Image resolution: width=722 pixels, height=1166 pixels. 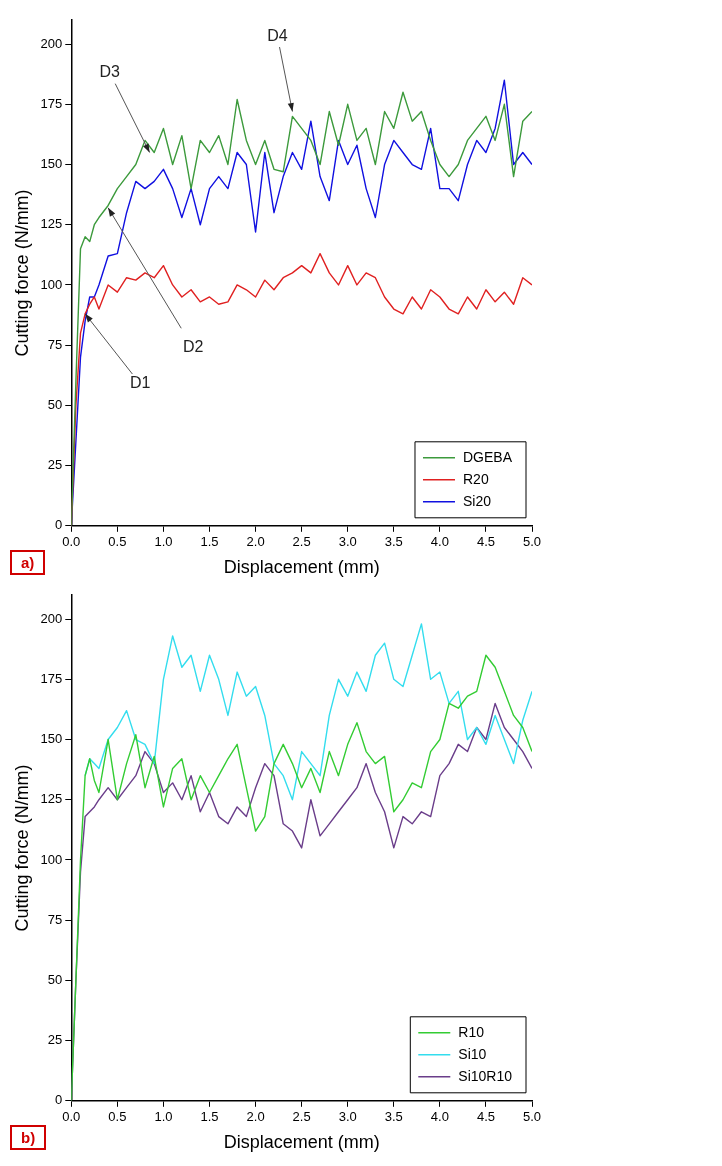 I want to click on annotation: D1, so click(x=140, y=383).